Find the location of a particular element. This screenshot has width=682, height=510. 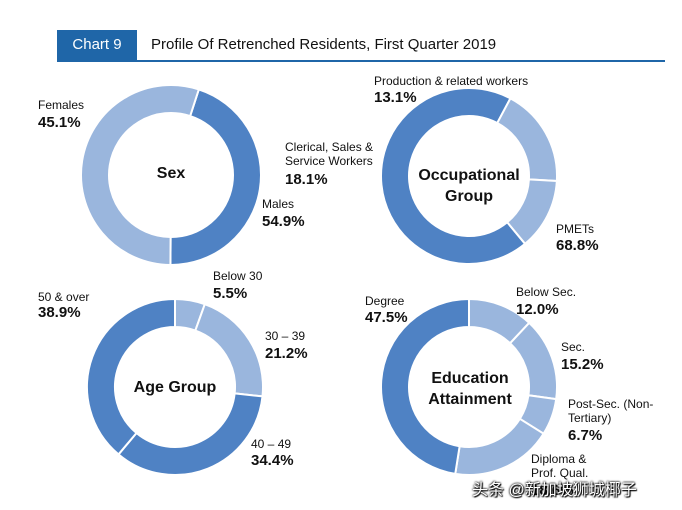

age-30-39-label: 30 – 39 is located at coordinates (285, 336).